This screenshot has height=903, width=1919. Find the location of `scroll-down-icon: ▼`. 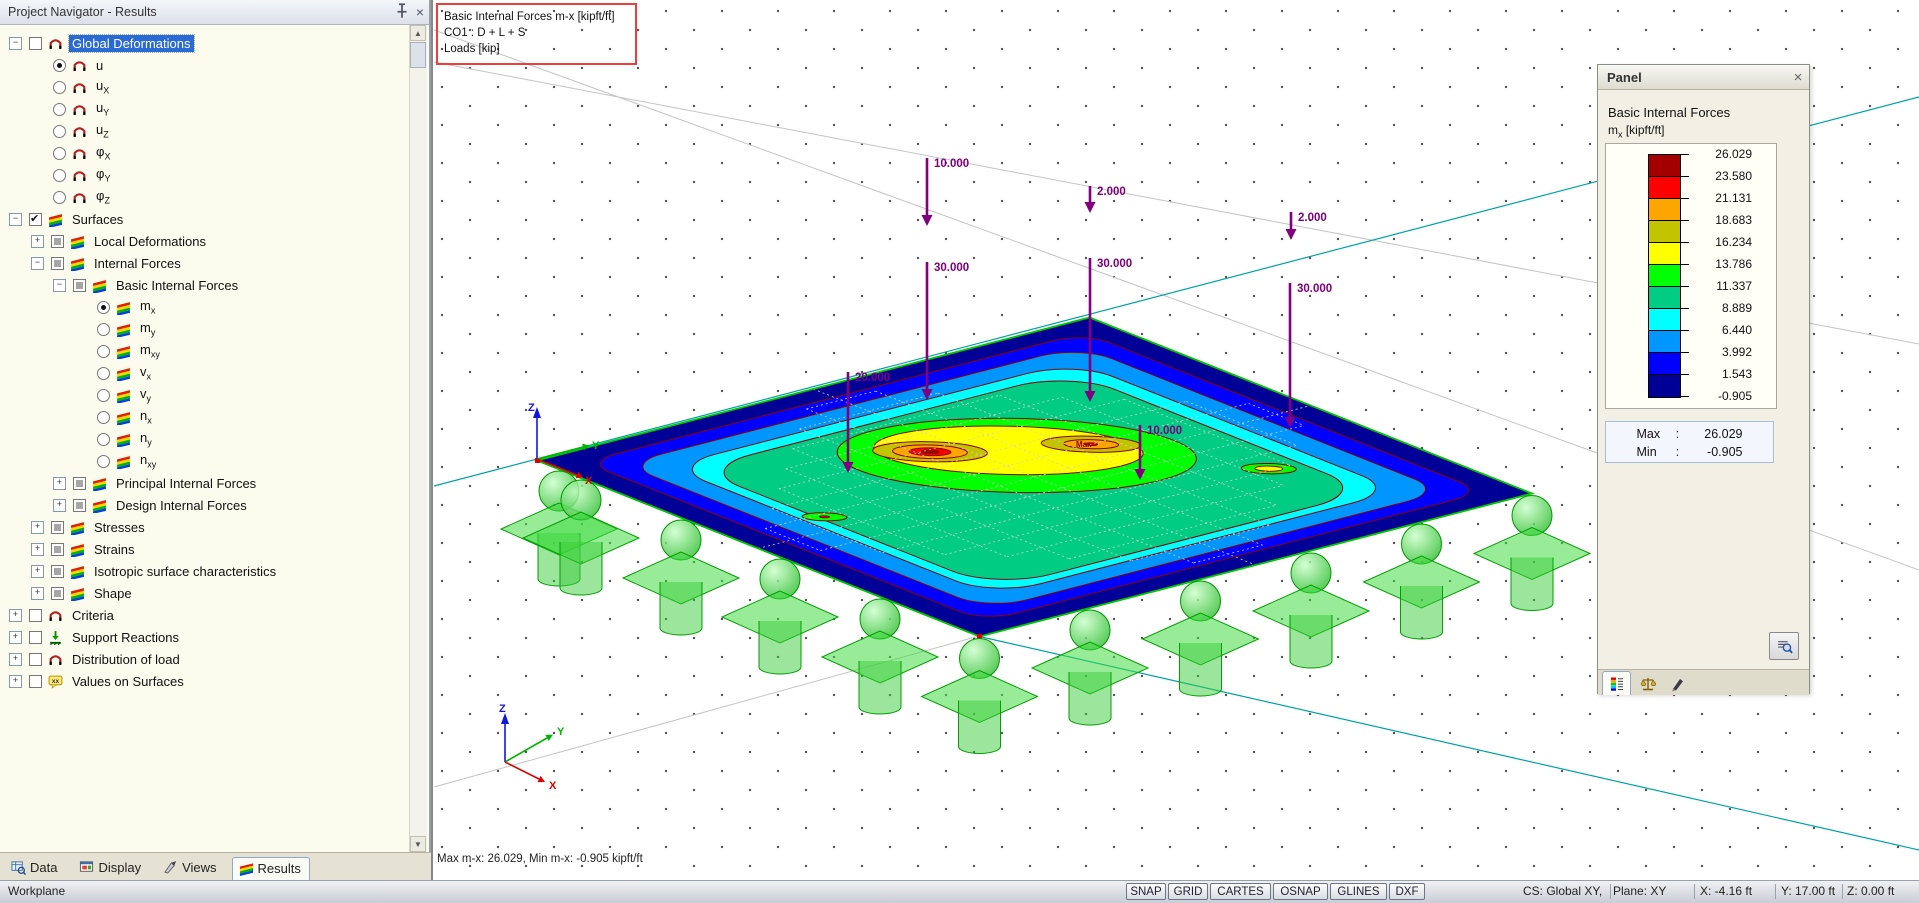

scroll-down-icon: ▼ is located at coordinates (418, 844).